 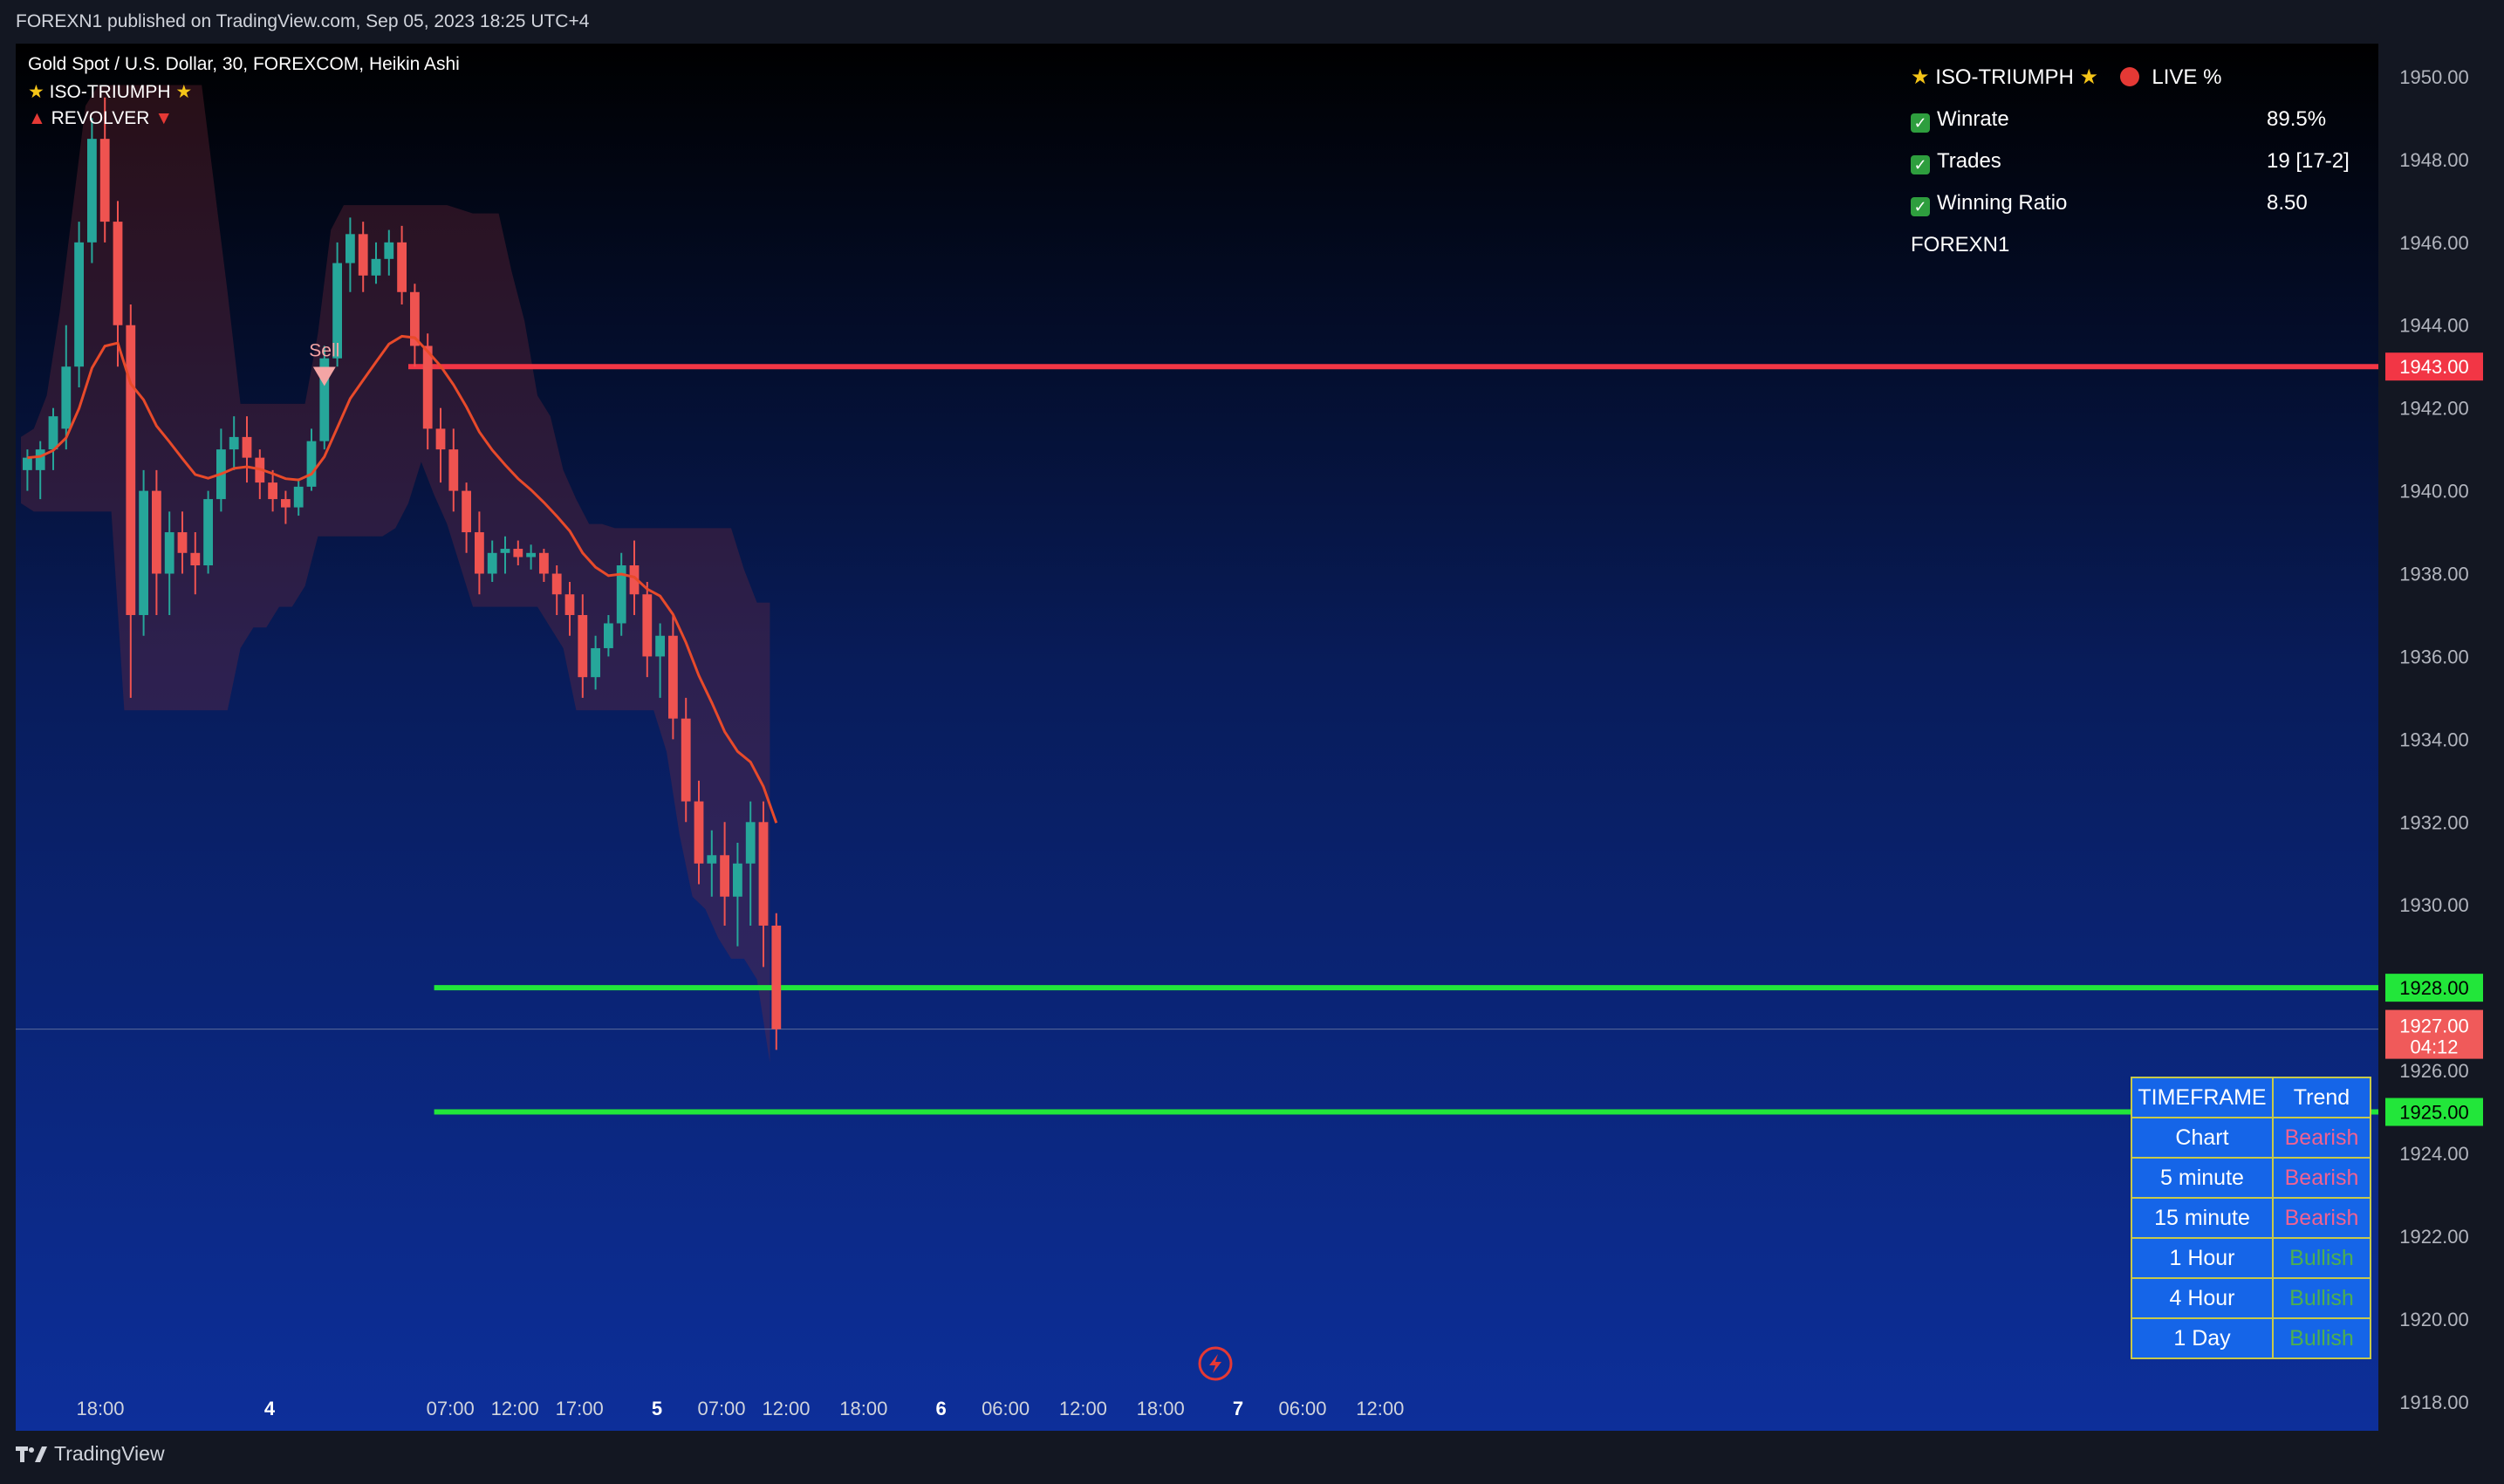 I want to click on ratio-label: Winning Ratio, so click(x=2002, y=203).